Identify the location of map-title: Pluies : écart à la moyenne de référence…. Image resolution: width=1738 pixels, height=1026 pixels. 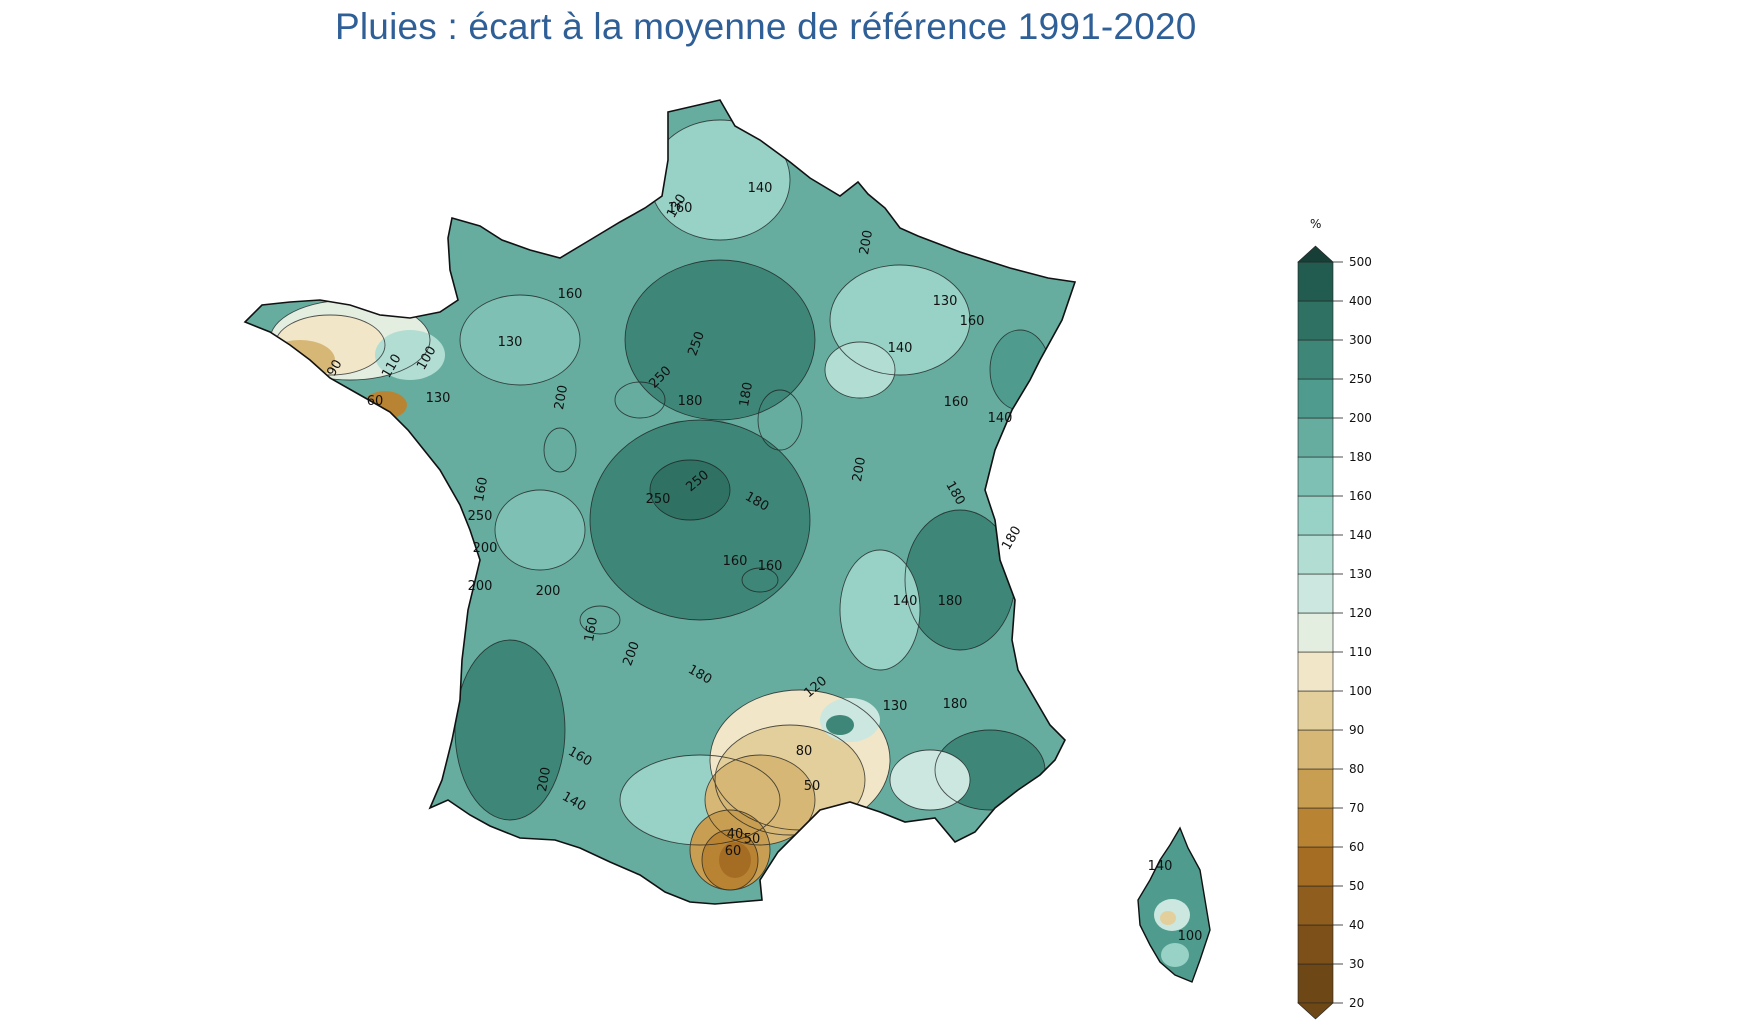
(766, 26).